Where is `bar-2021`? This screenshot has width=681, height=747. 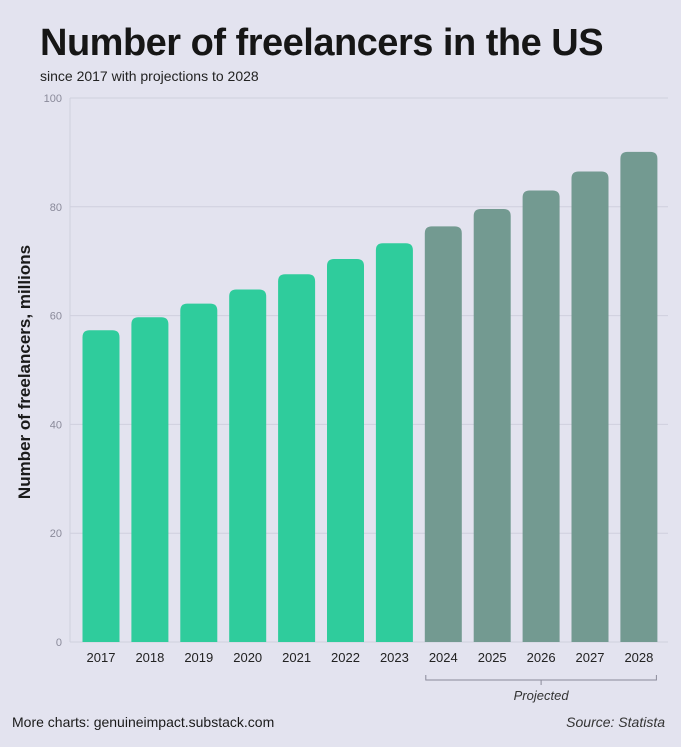
bar-2021 is located at coordinates (297, 458).